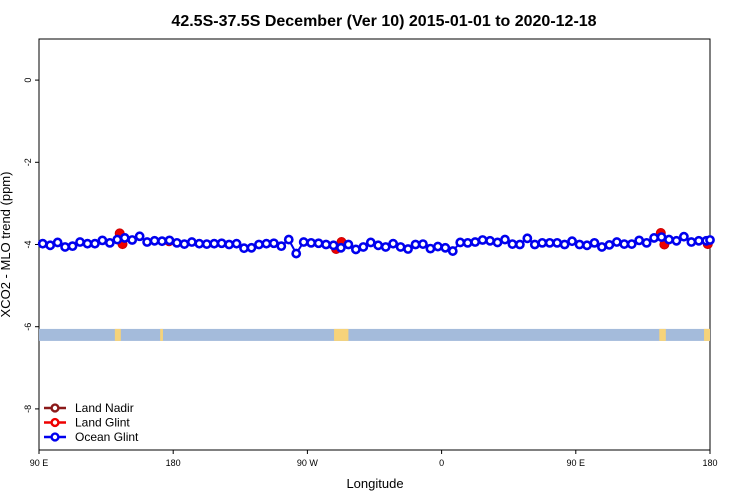 The height and width of the screenshot is (500, 750). What do you see at coordinates (28, 162) in the screenshot?
I see `y-tick-label-1: -2` at bounding box center [28, 162].